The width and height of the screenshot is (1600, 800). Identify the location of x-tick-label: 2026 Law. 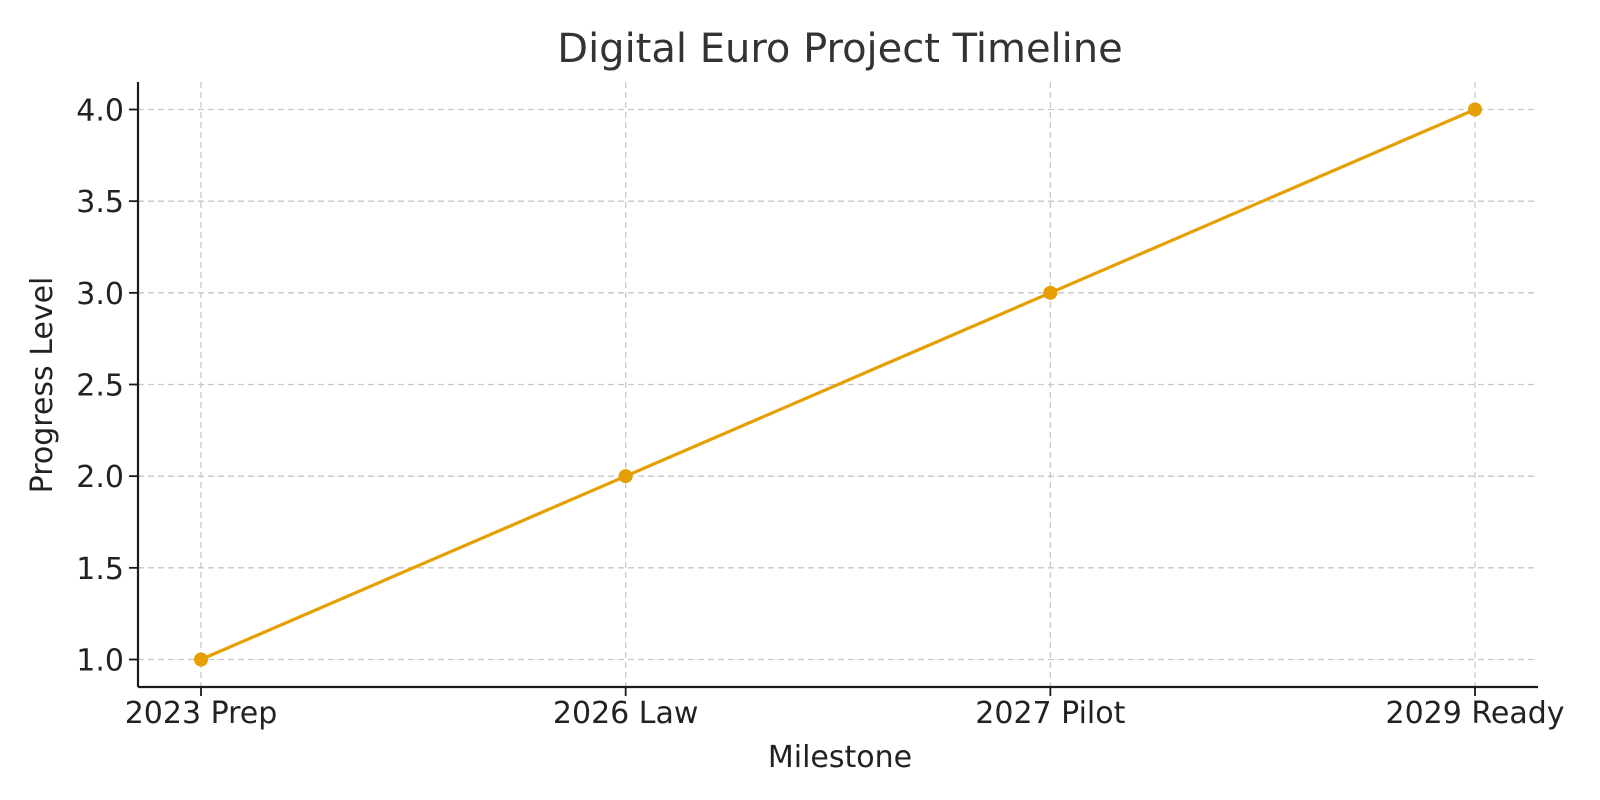
(626, 713).